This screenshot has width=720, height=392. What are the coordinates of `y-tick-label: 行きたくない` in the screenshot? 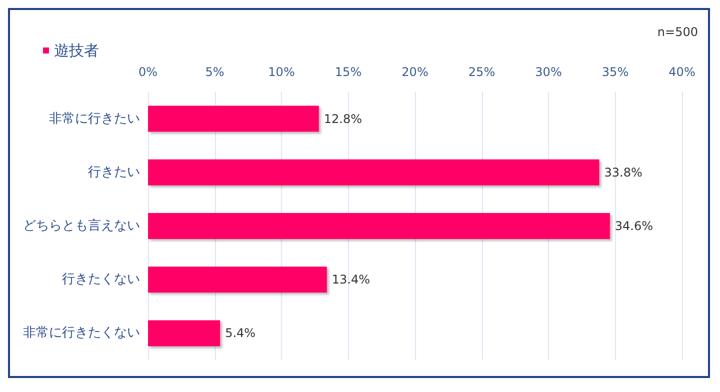 It's located at (101, 280).